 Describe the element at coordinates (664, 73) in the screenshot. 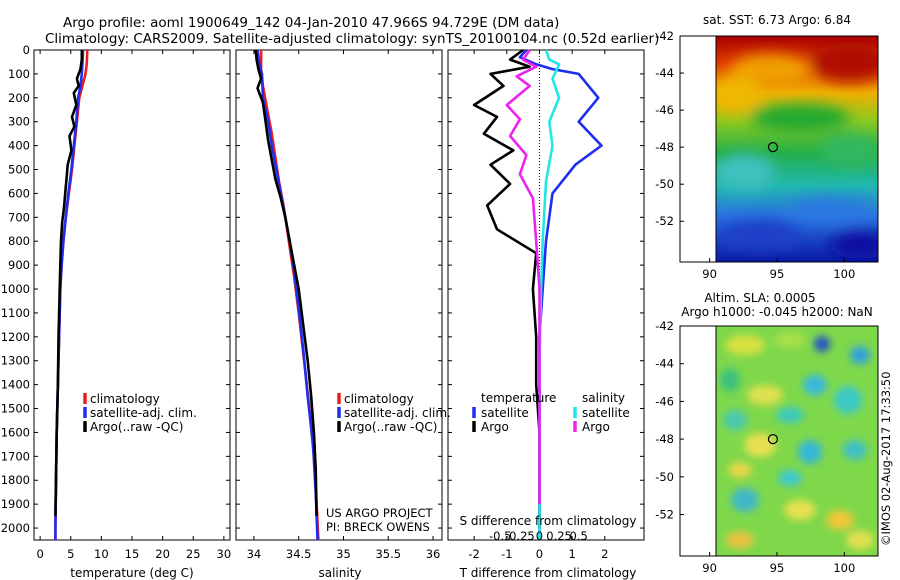

I see `sst-map-ytick-label: -44` at that location.